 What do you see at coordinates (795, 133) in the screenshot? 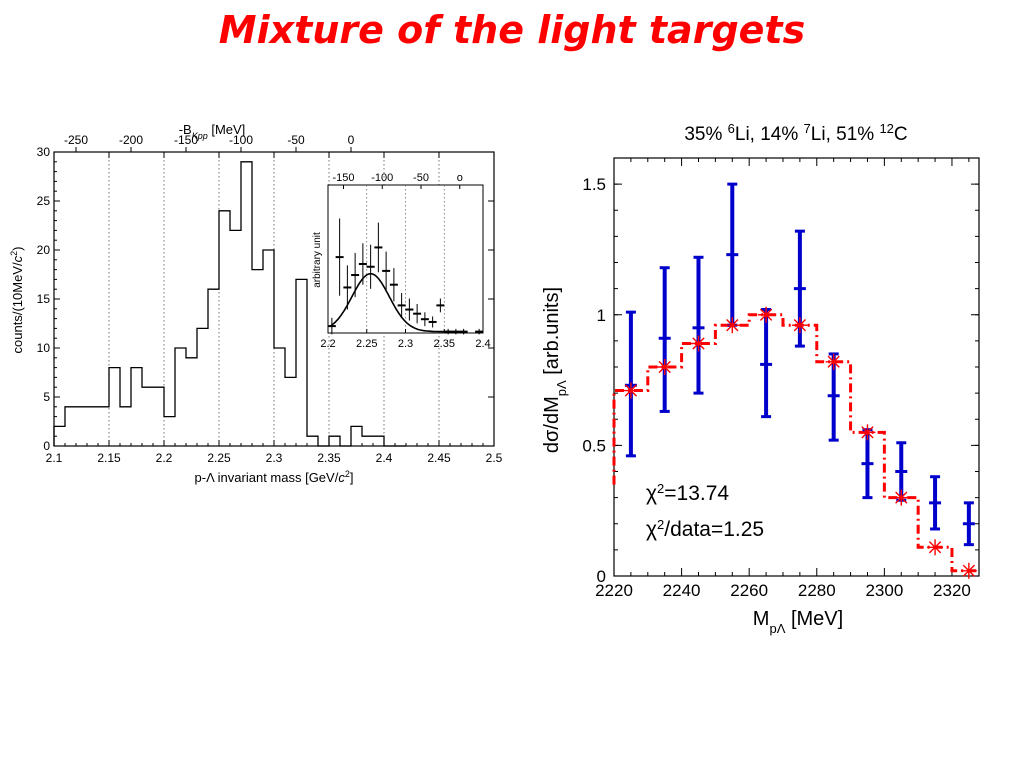
I see `chart-title: 35% 6Li, 14% 7Li, 51% 12C` at bounding box center [795, 133].